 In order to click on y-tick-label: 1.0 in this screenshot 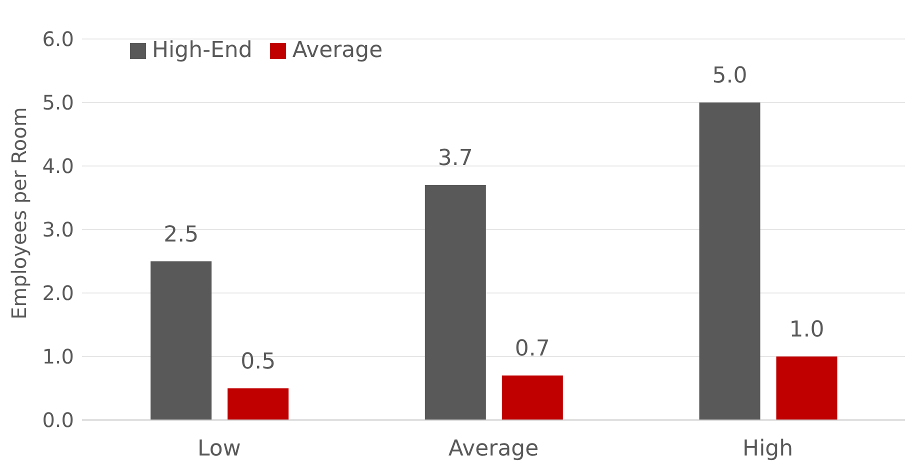, I will do `click(58, 356)`.